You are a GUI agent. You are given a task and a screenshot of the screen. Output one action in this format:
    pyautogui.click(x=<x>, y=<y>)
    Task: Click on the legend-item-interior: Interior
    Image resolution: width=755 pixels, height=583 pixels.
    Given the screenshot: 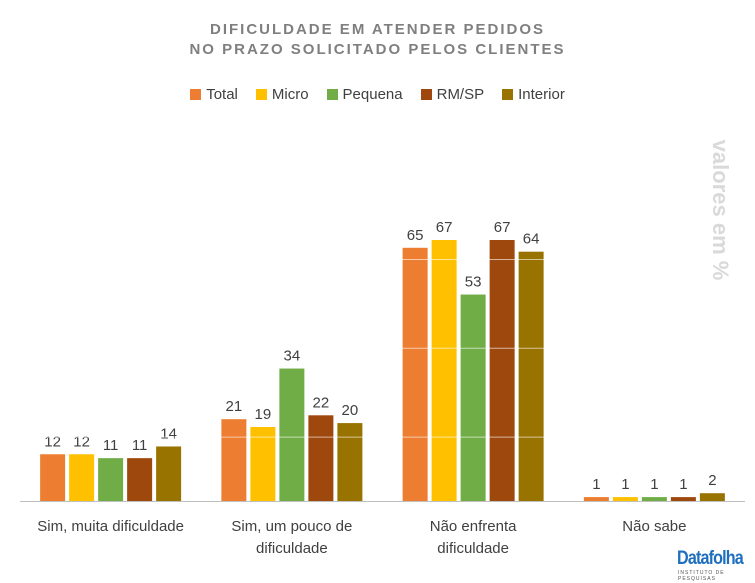 What is the action you would take?
    pyautogui.click(x=533, y=94)
    